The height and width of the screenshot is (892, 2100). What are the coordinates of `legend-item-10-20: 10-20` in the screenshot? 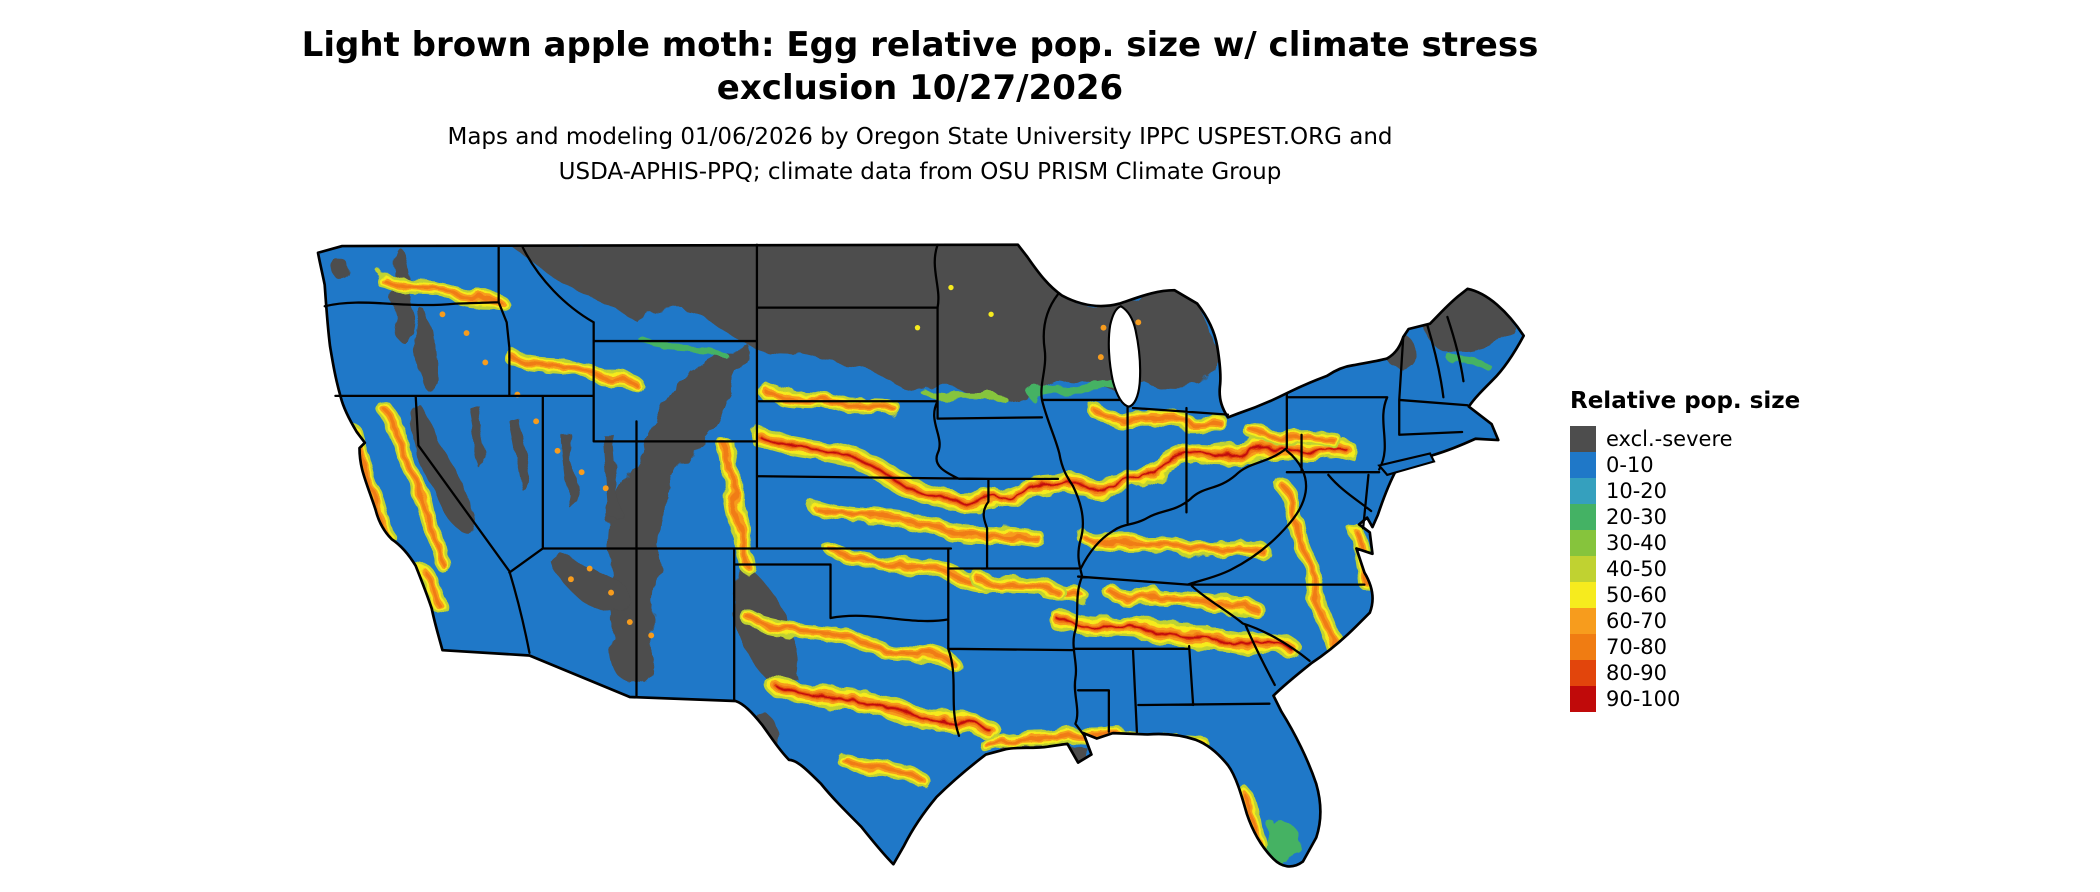 It's located at (1685, 491).